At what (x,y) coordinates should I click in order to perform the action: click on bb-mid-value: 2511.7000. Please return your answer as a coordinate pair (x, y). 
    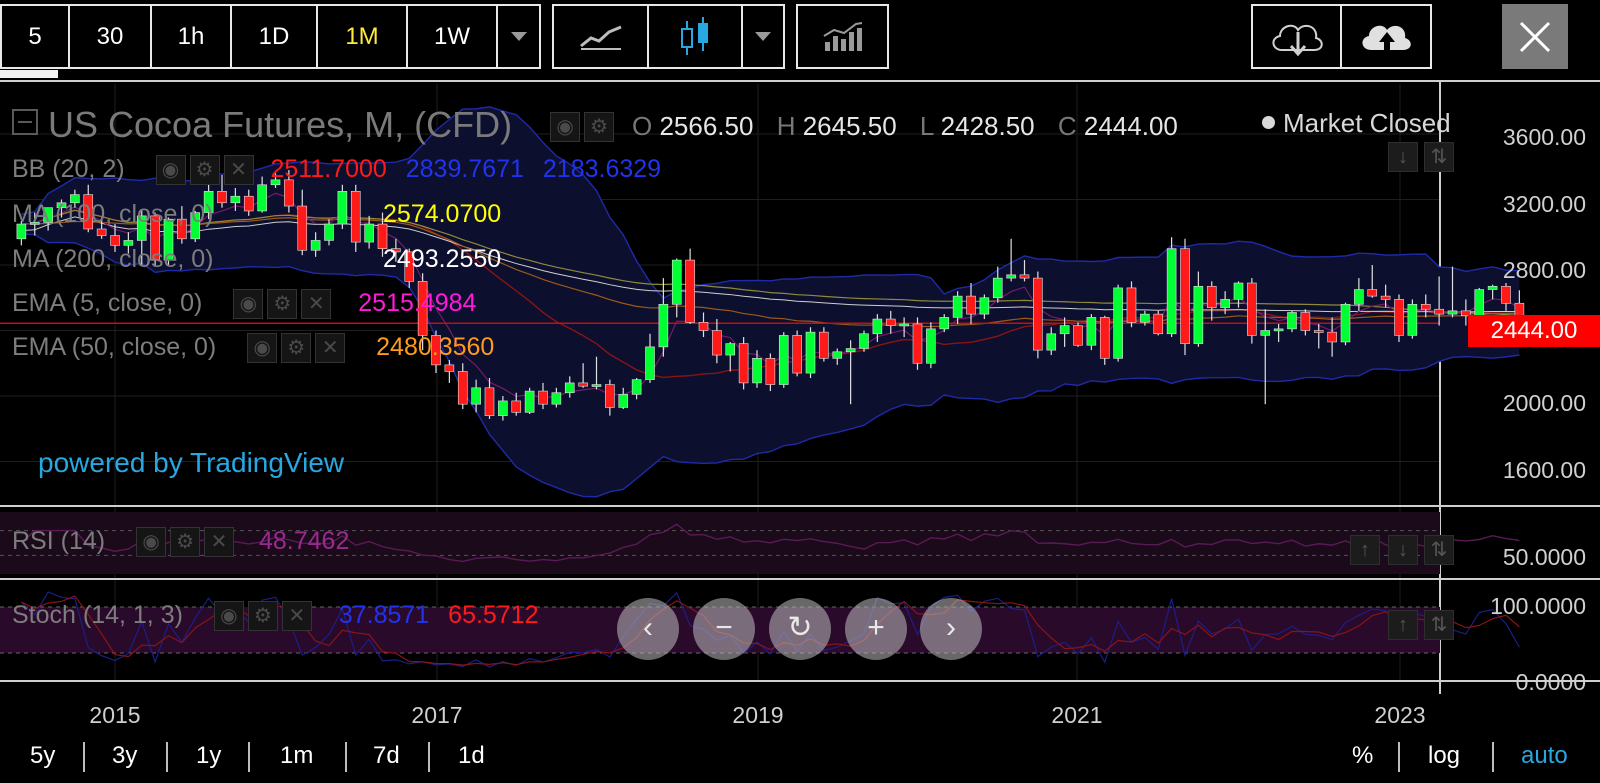
    Looking at the image, I should click on (328, 169).